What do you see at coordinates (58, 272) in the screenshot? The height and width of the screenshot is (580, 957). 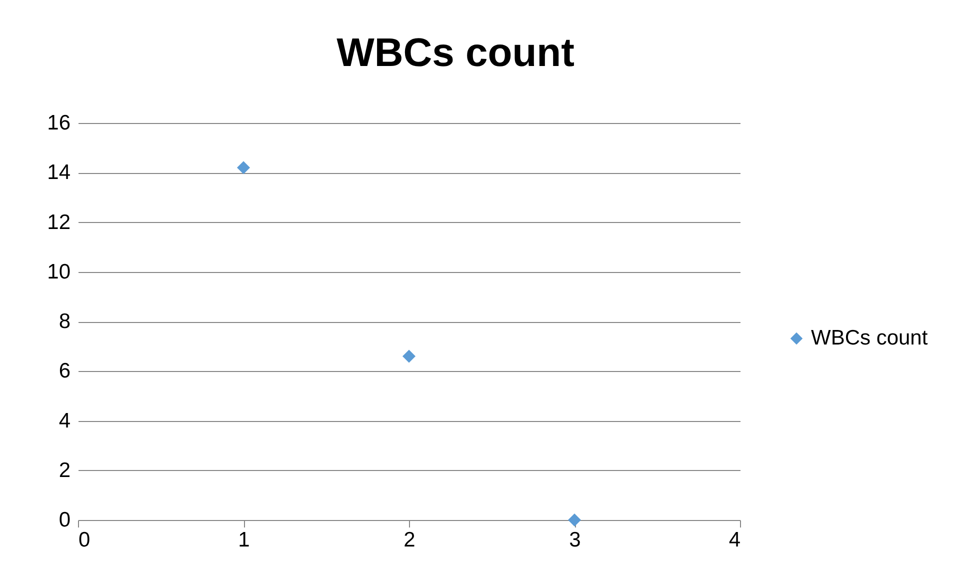 I see `y-tick-label: 10` at bounding box center [58, 272].